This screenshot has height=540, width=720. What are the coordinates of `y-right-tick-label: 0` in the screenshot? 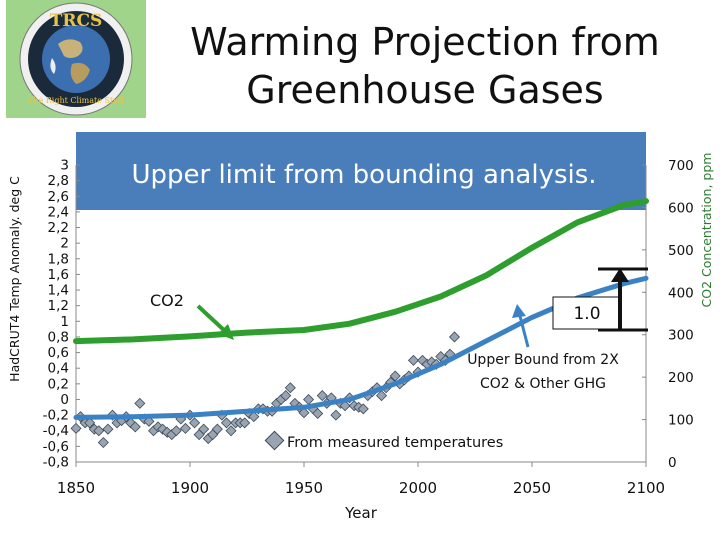 It's located at (672, 463).